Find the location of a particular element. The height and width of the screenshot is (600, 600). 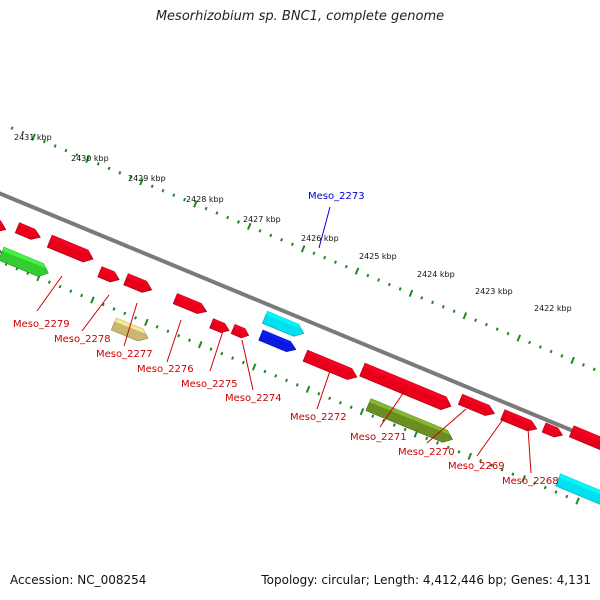

gene-label: Meso_2276 is located at coordinates (165, 369).